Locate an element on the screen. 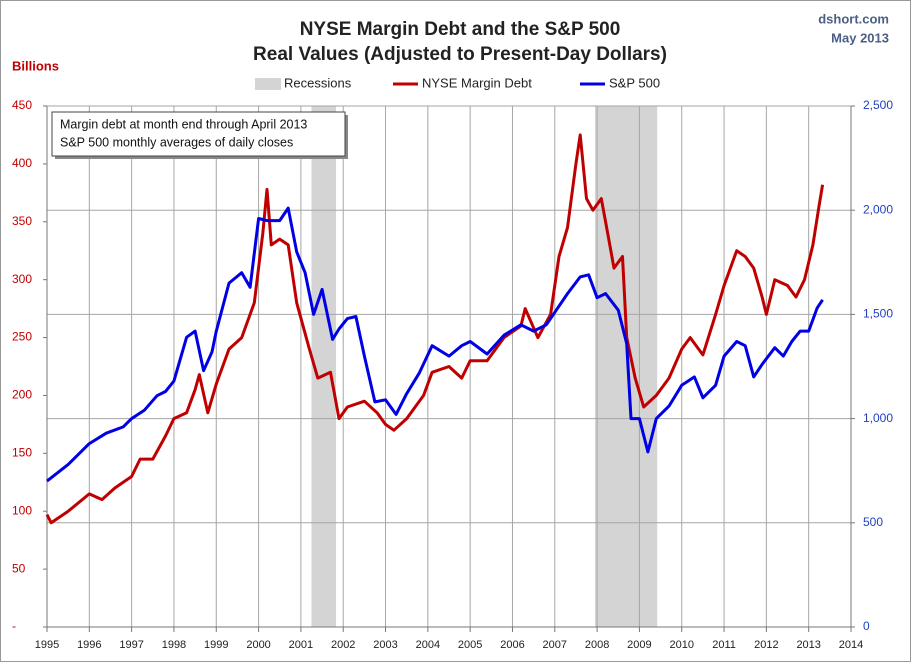 The height and width of the screenshot is (662, 911). x-tick-label: 2005 is located at coordinates (470, 645).